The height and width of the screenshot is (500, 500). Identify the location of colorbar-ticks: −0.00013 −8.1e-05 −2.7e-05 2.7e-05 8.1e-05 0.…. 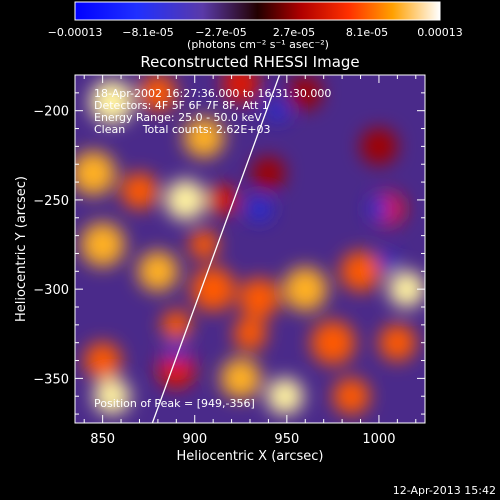
(255, 32).